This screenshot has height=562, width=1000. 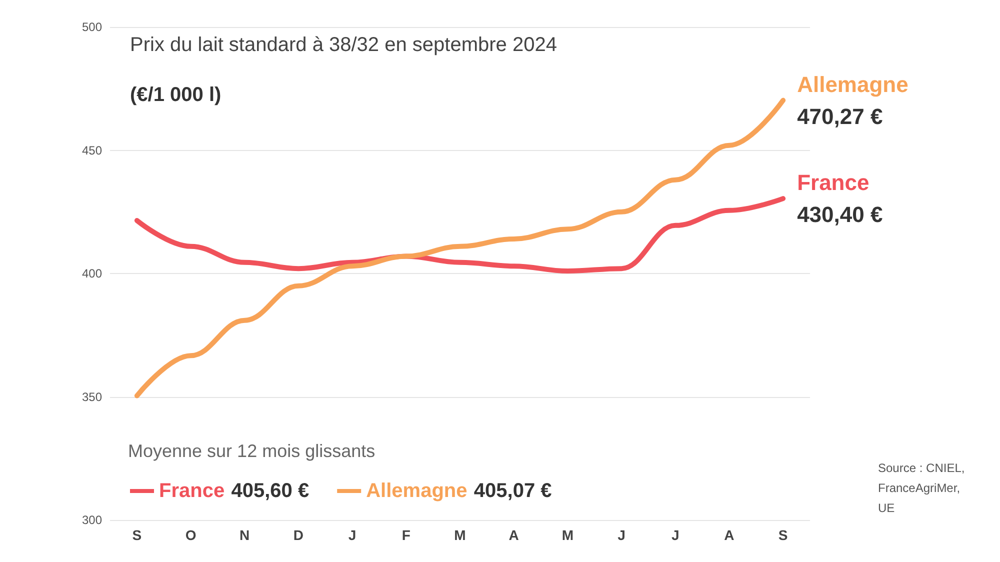 What do you see at coordinates (417, 491) in the screenshot?
I see `legend-label: Allemagne` at bounding box center [417, 491].